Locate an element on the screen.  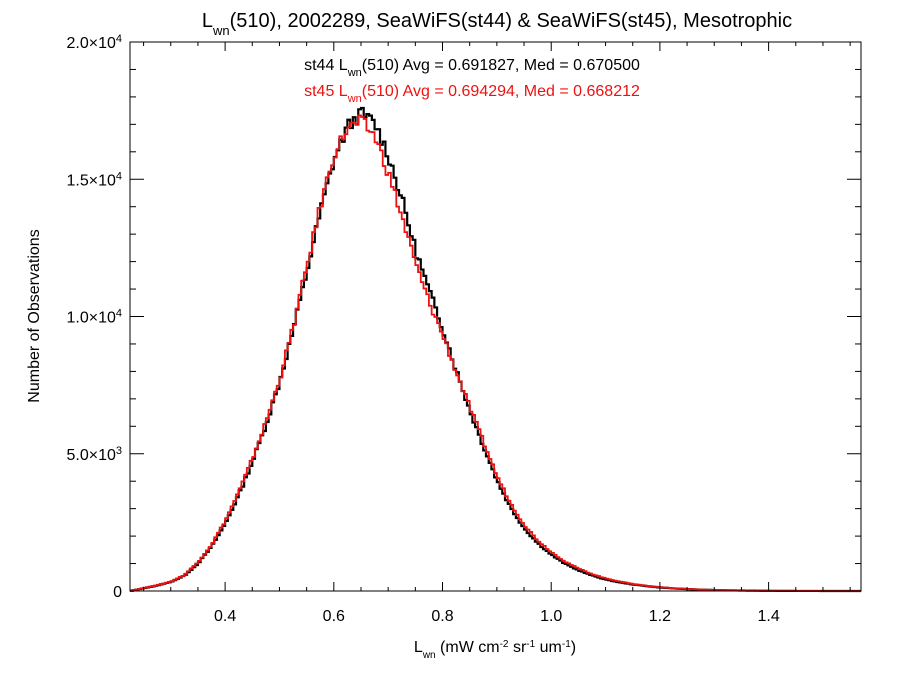
y-tick-label: 1.5×10⁴ is located at coordinates (94, 179).